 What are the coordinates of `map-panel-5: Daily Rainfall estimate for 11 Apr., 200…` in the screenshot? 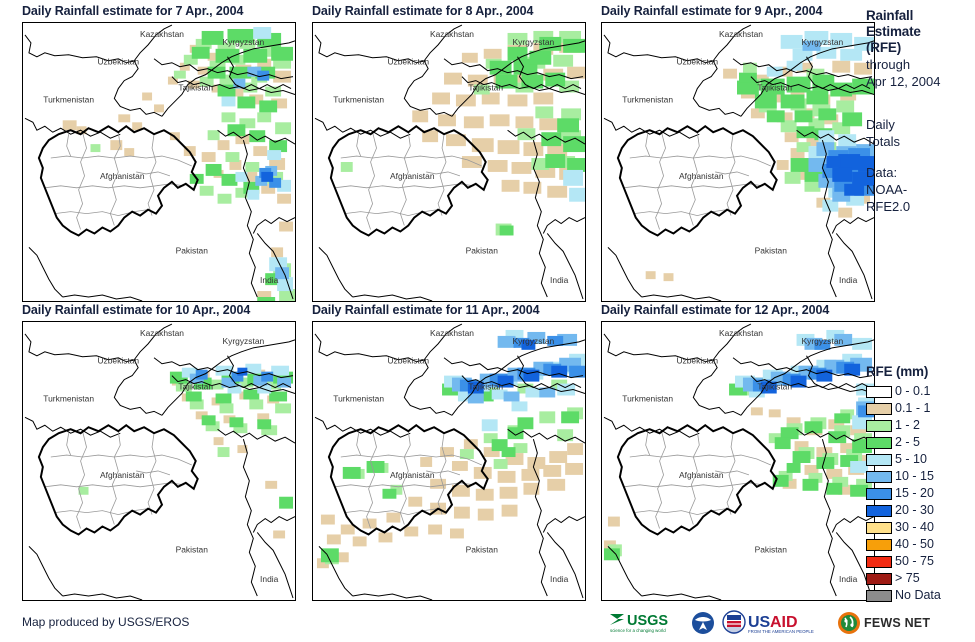 It's located at (449, 452).